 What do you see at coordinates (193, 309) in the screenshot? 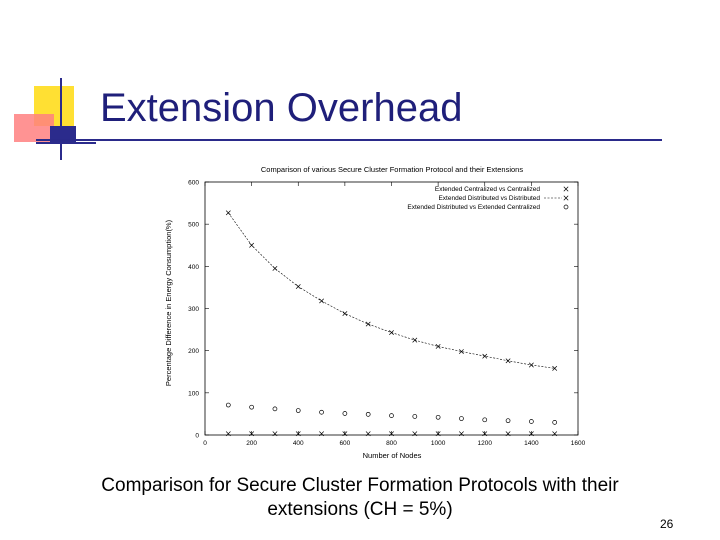
I see `y-tick-label: 300` at bounding box center [193, 309].